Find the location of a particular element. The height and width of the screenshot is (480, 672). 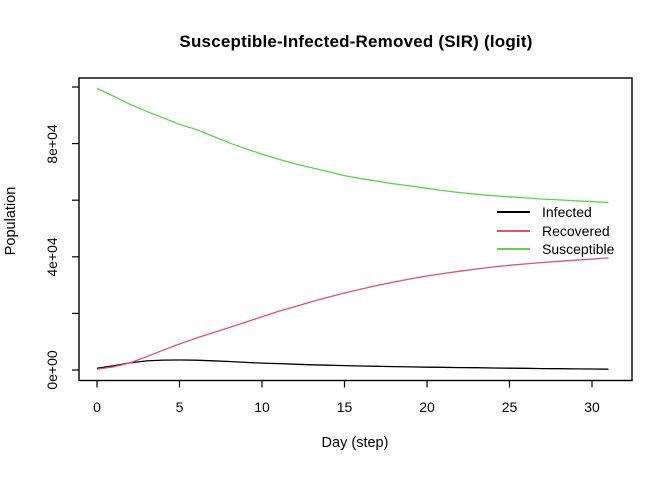

legend: Infected Recovered Susceptible is located at coordinates (555, 231).